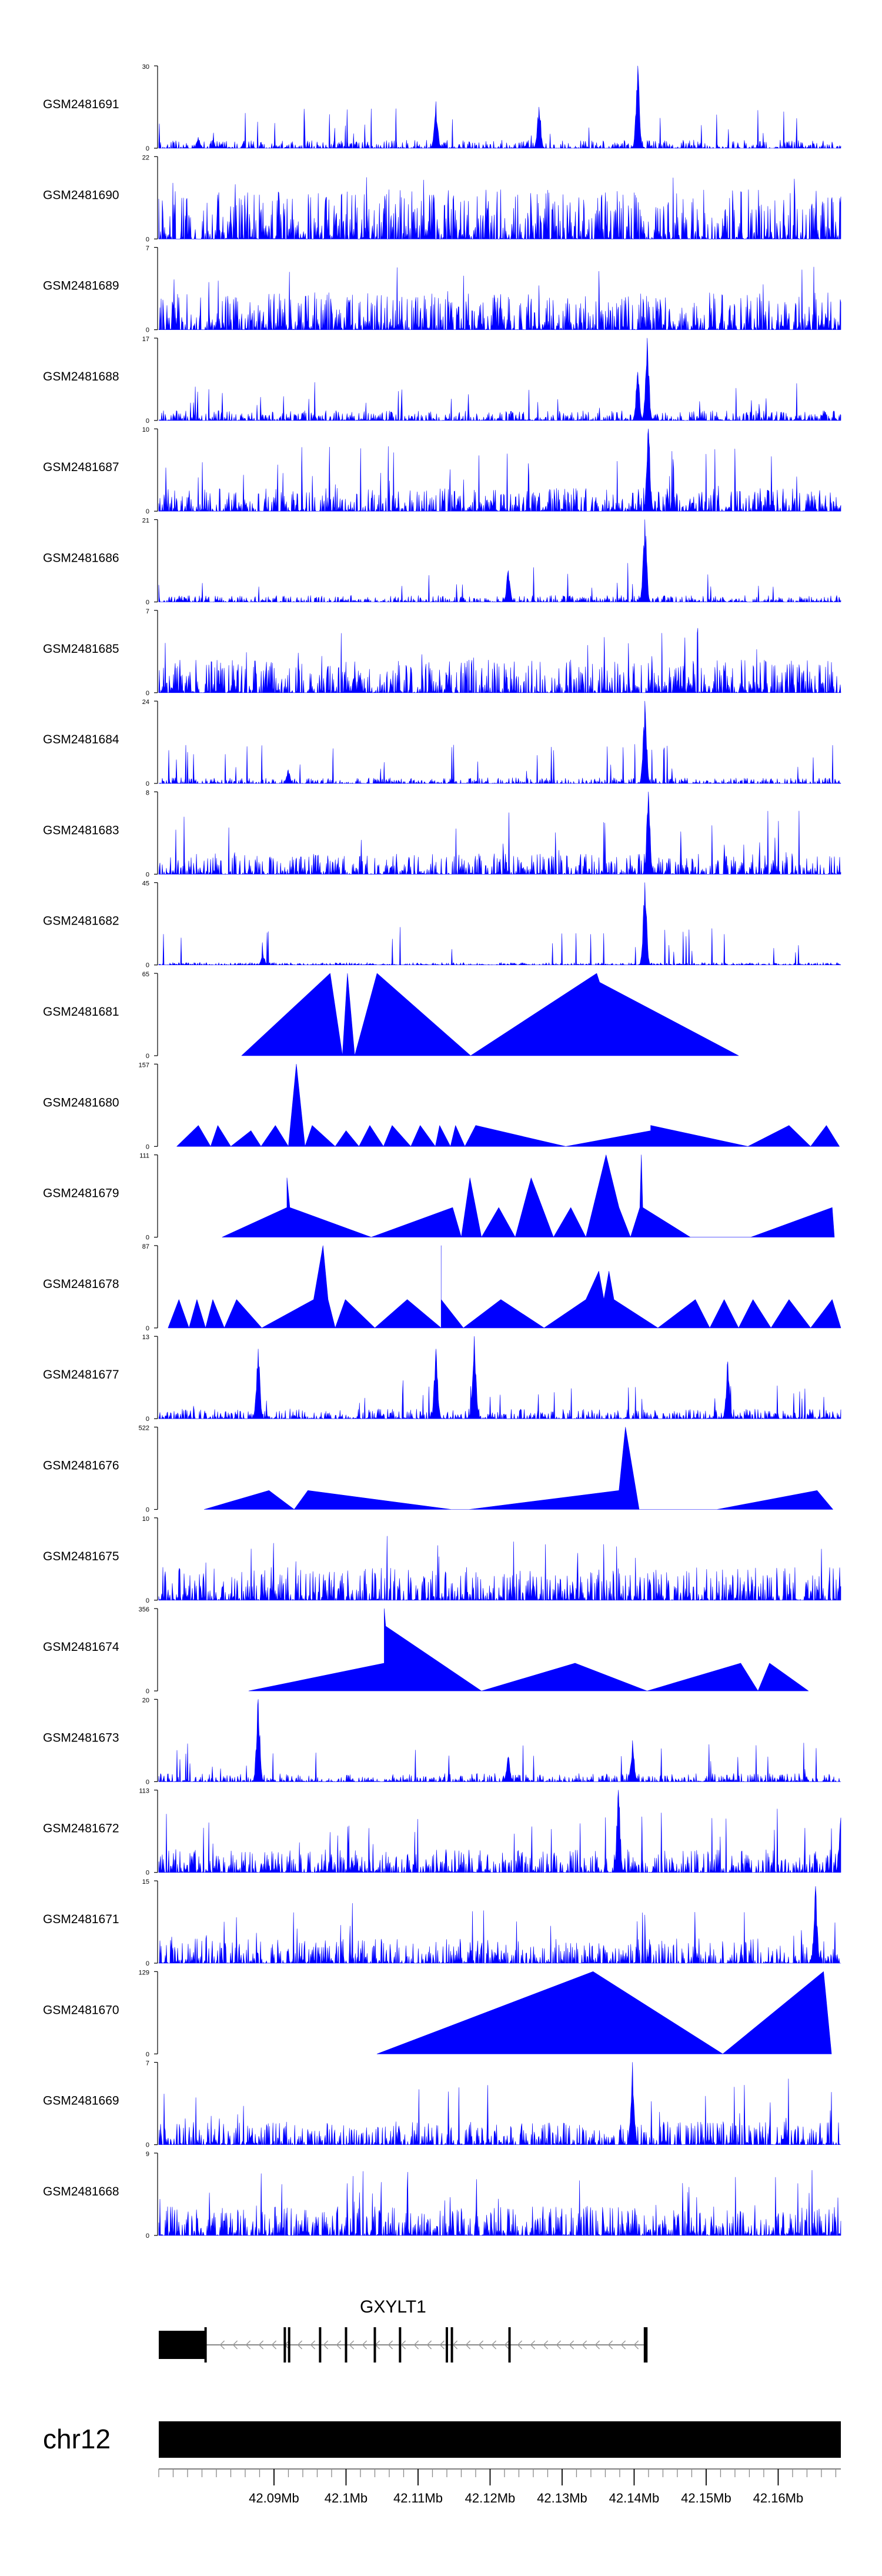  I want to click on tick-label: 42.11Mb, so click(418, 2498).